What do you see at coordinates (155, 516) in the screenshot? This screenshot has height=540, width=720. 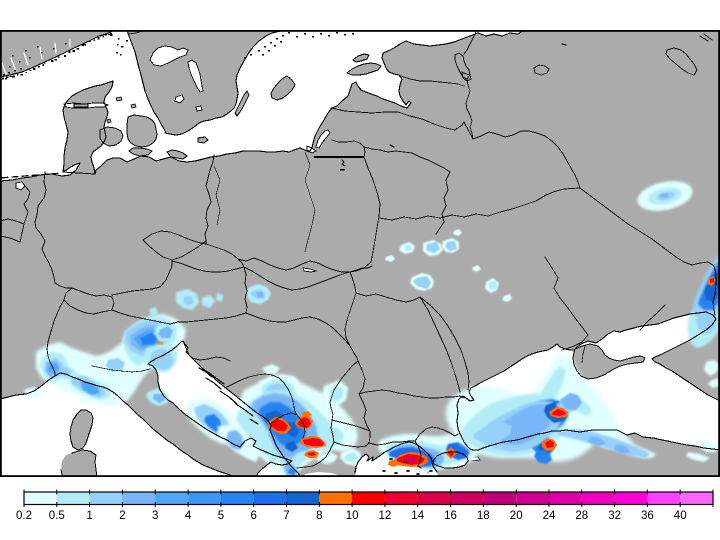 I see `svg-text: 3` at bounding box center [155, 516].